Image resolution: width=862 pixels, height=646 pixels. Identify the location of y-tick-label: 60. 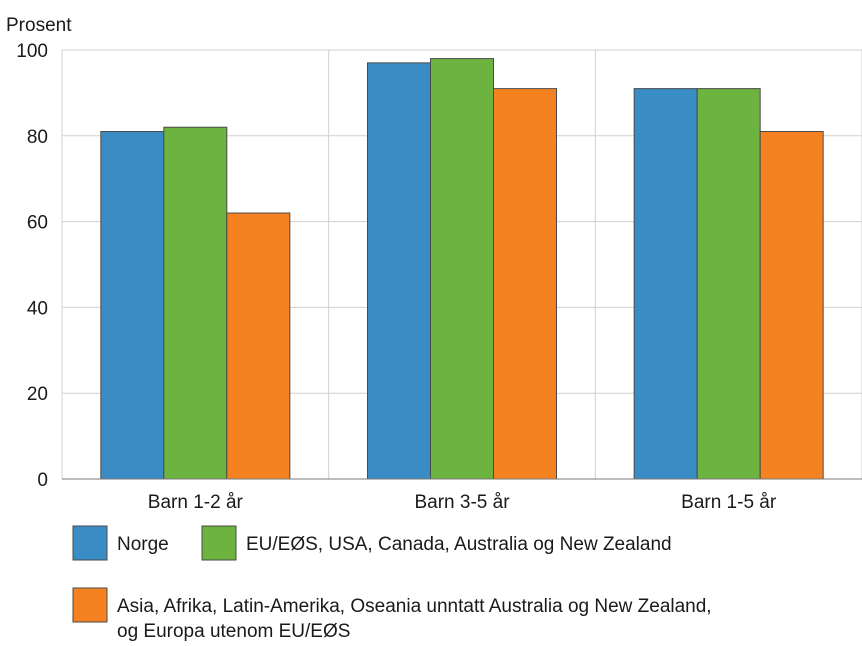
(37, 223).